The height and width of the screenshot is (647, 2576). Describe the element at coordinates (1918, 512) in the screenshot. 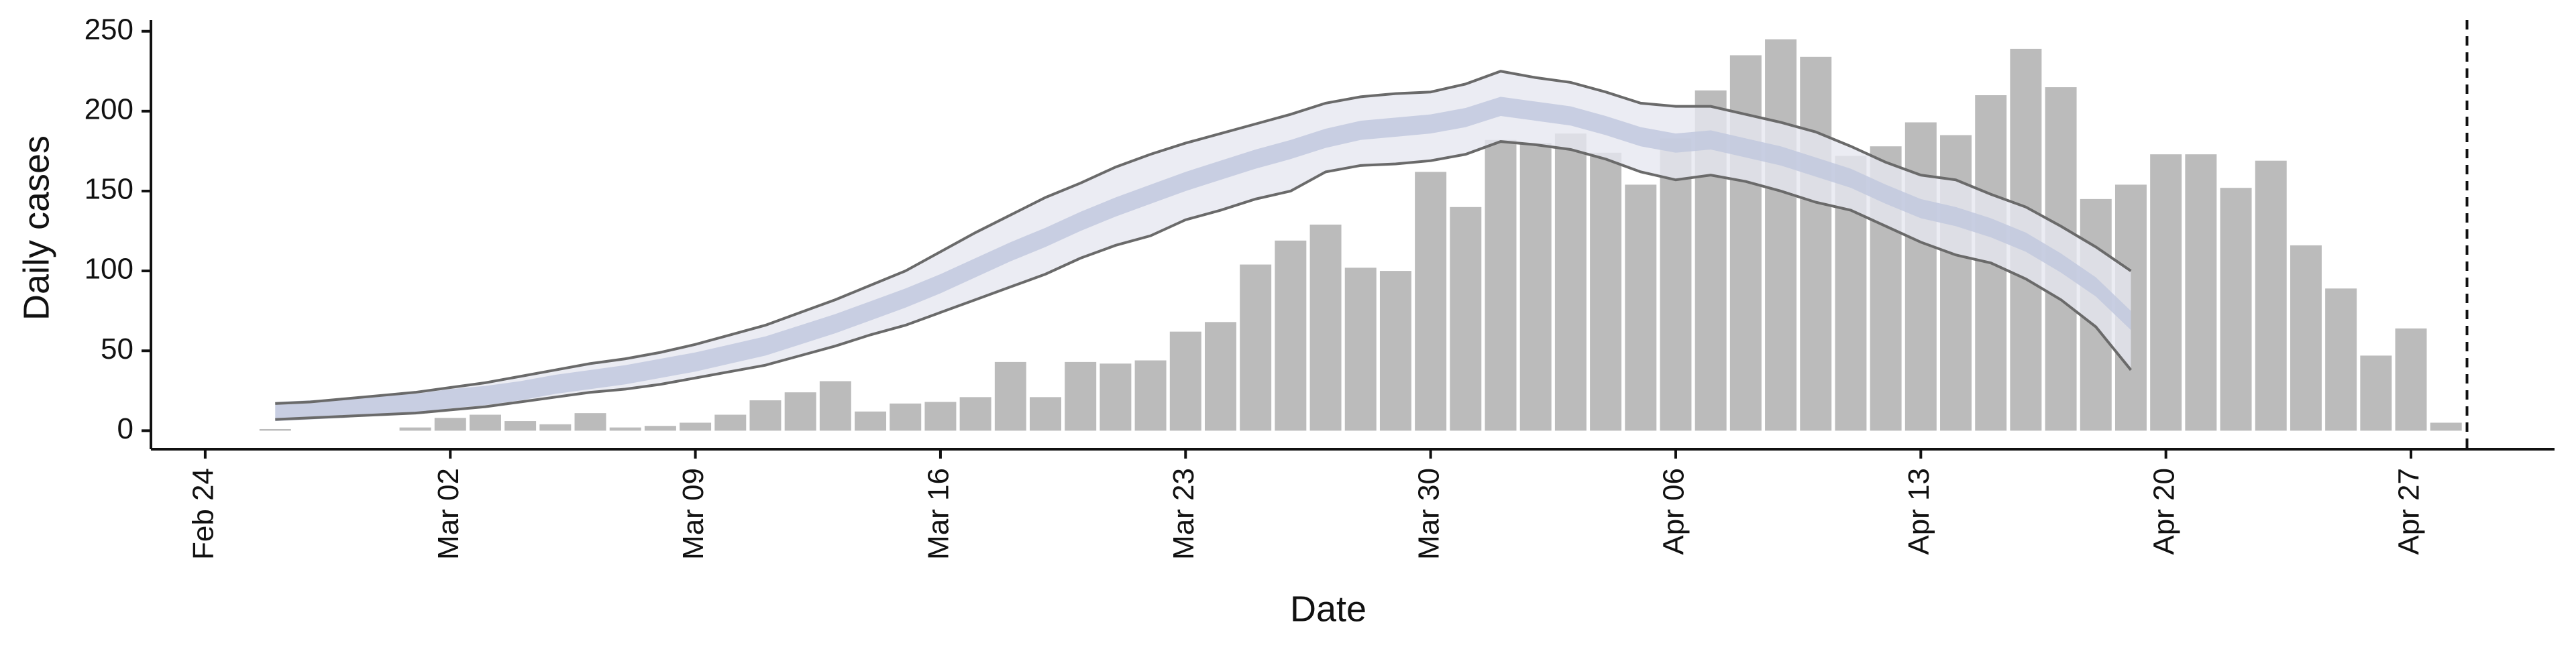

I see `x-tick-label: Apr 13` at that location.